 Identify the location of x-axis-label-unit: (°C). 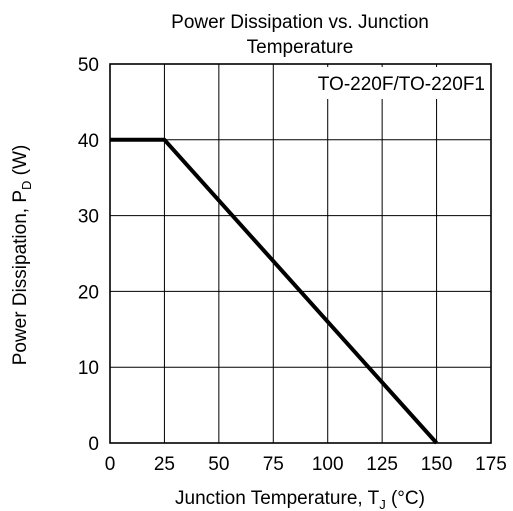
(405, 498).